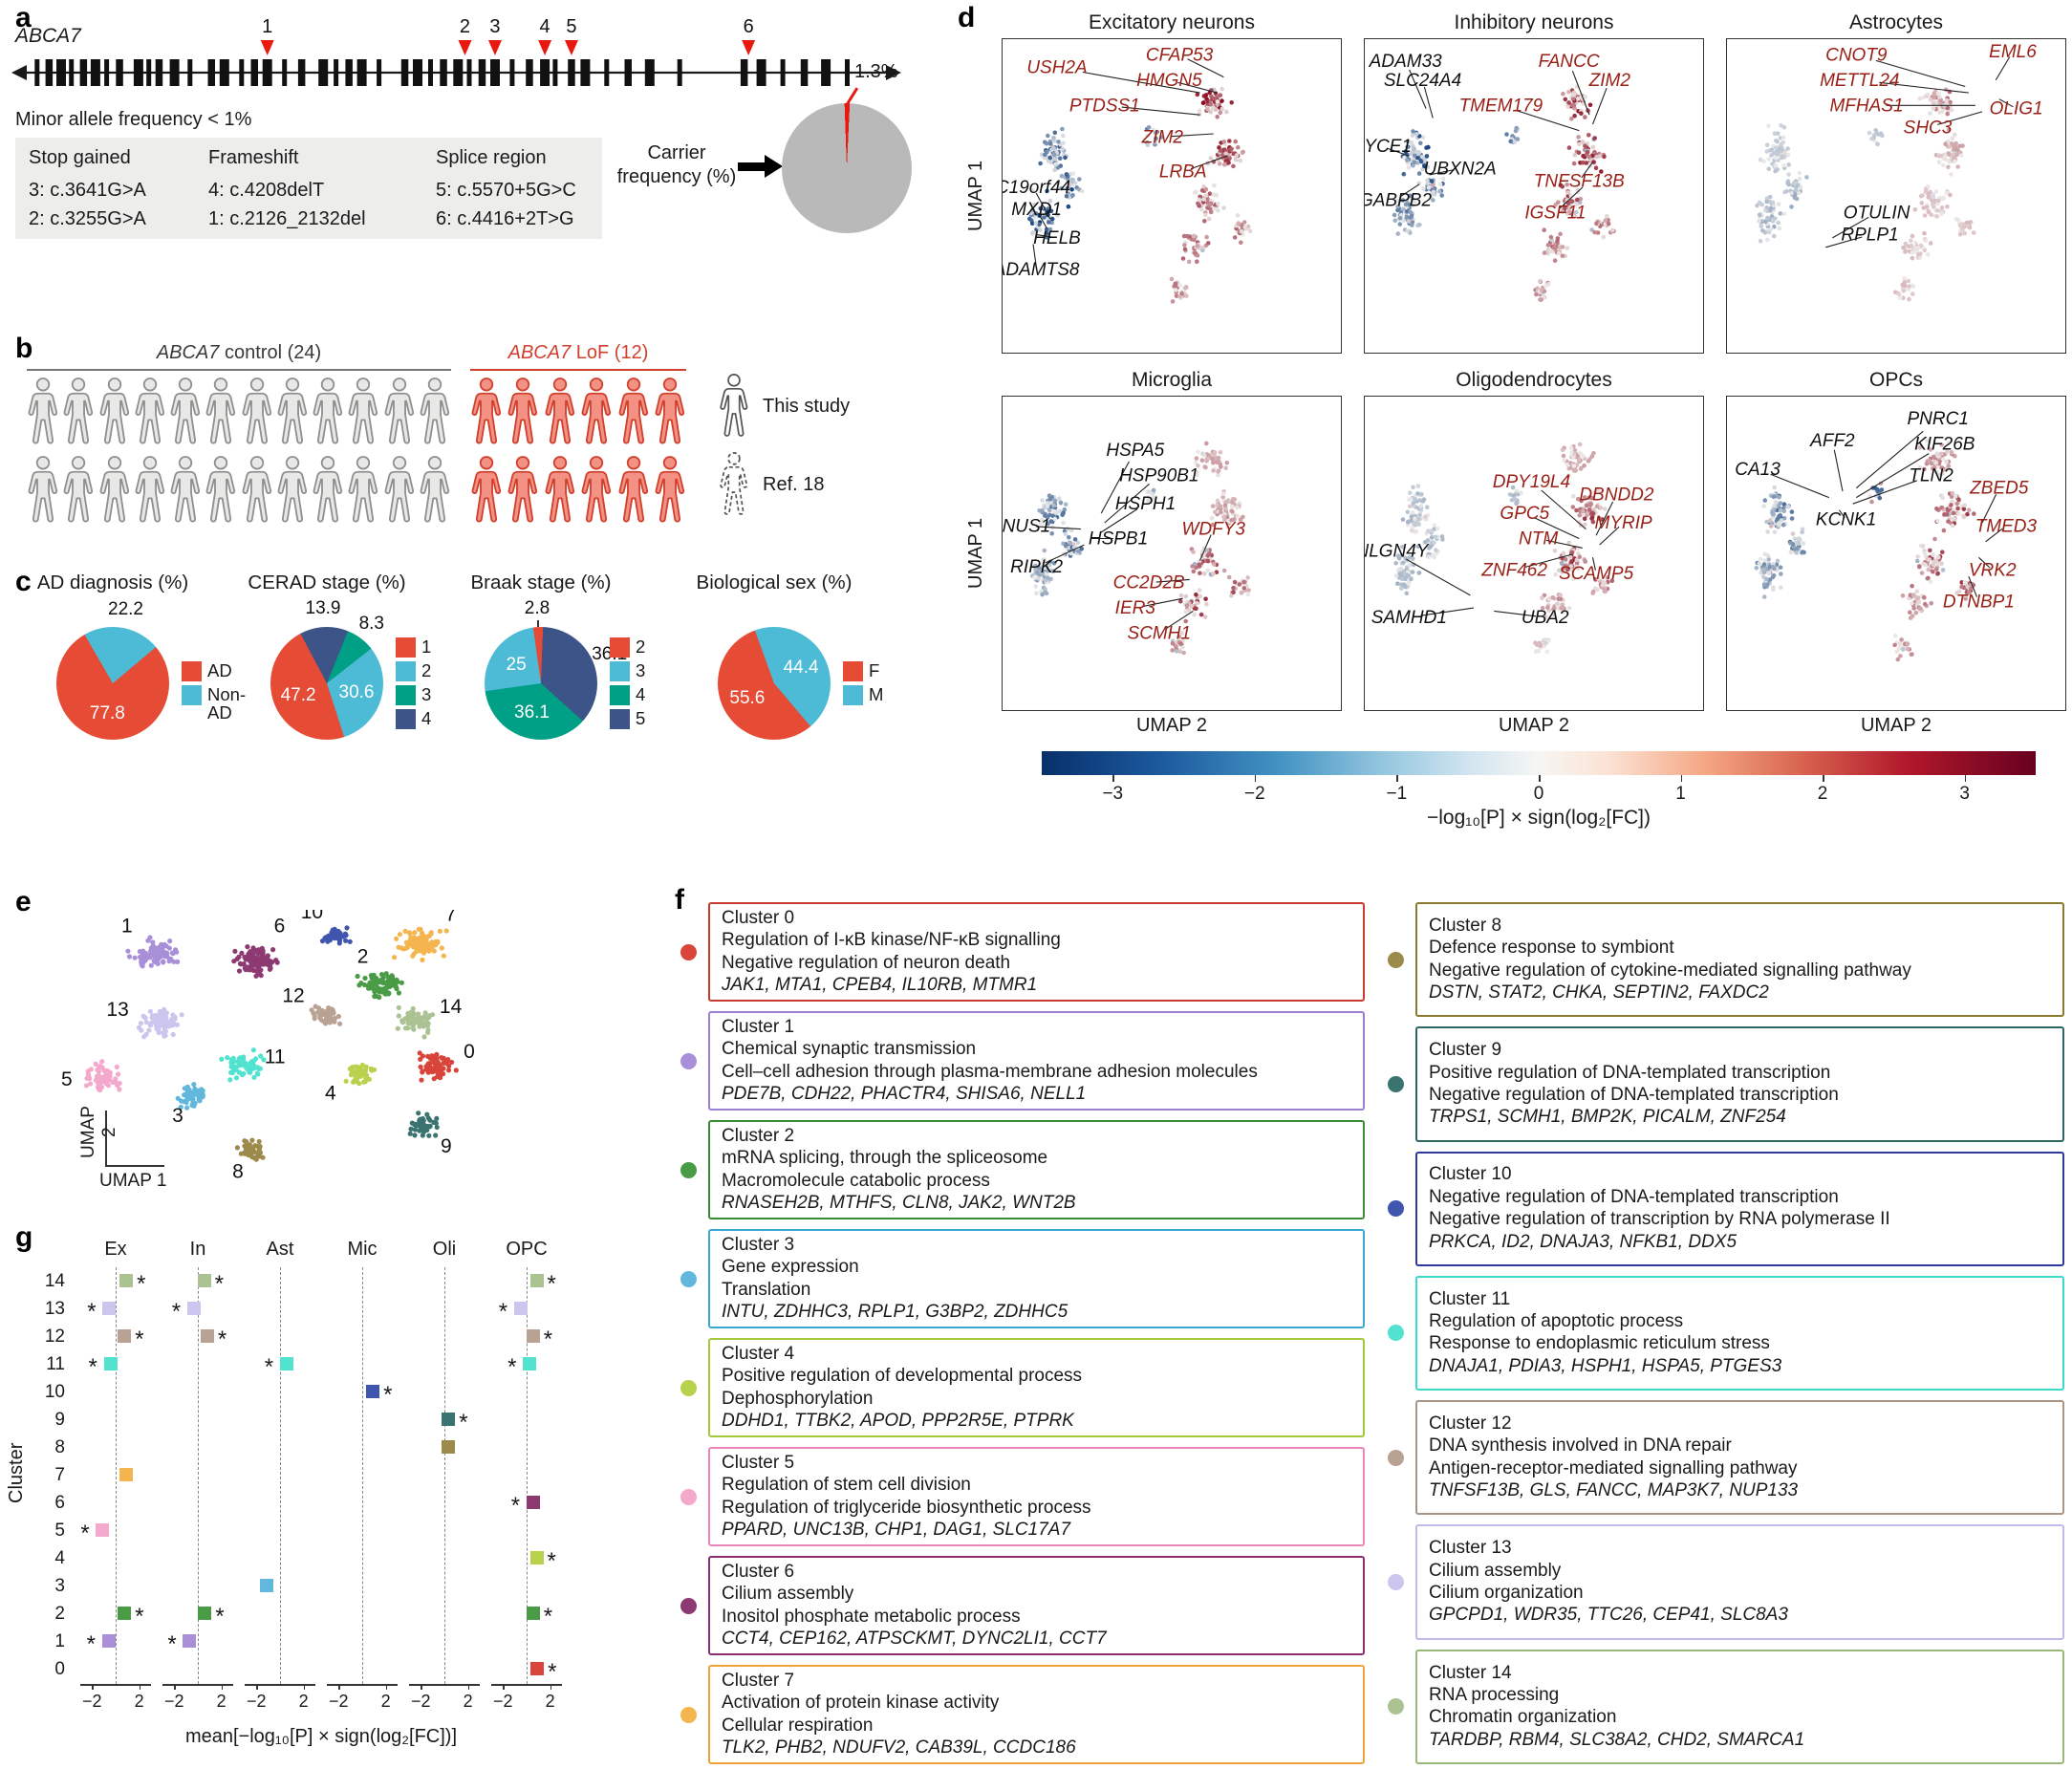 The width and height of the screenshot is (2072, 1769). Describe the element at coordinates (885, 1158) in the screenshot. I see `cluster-term: mRNA splicing, through the spliceosome` at that location.